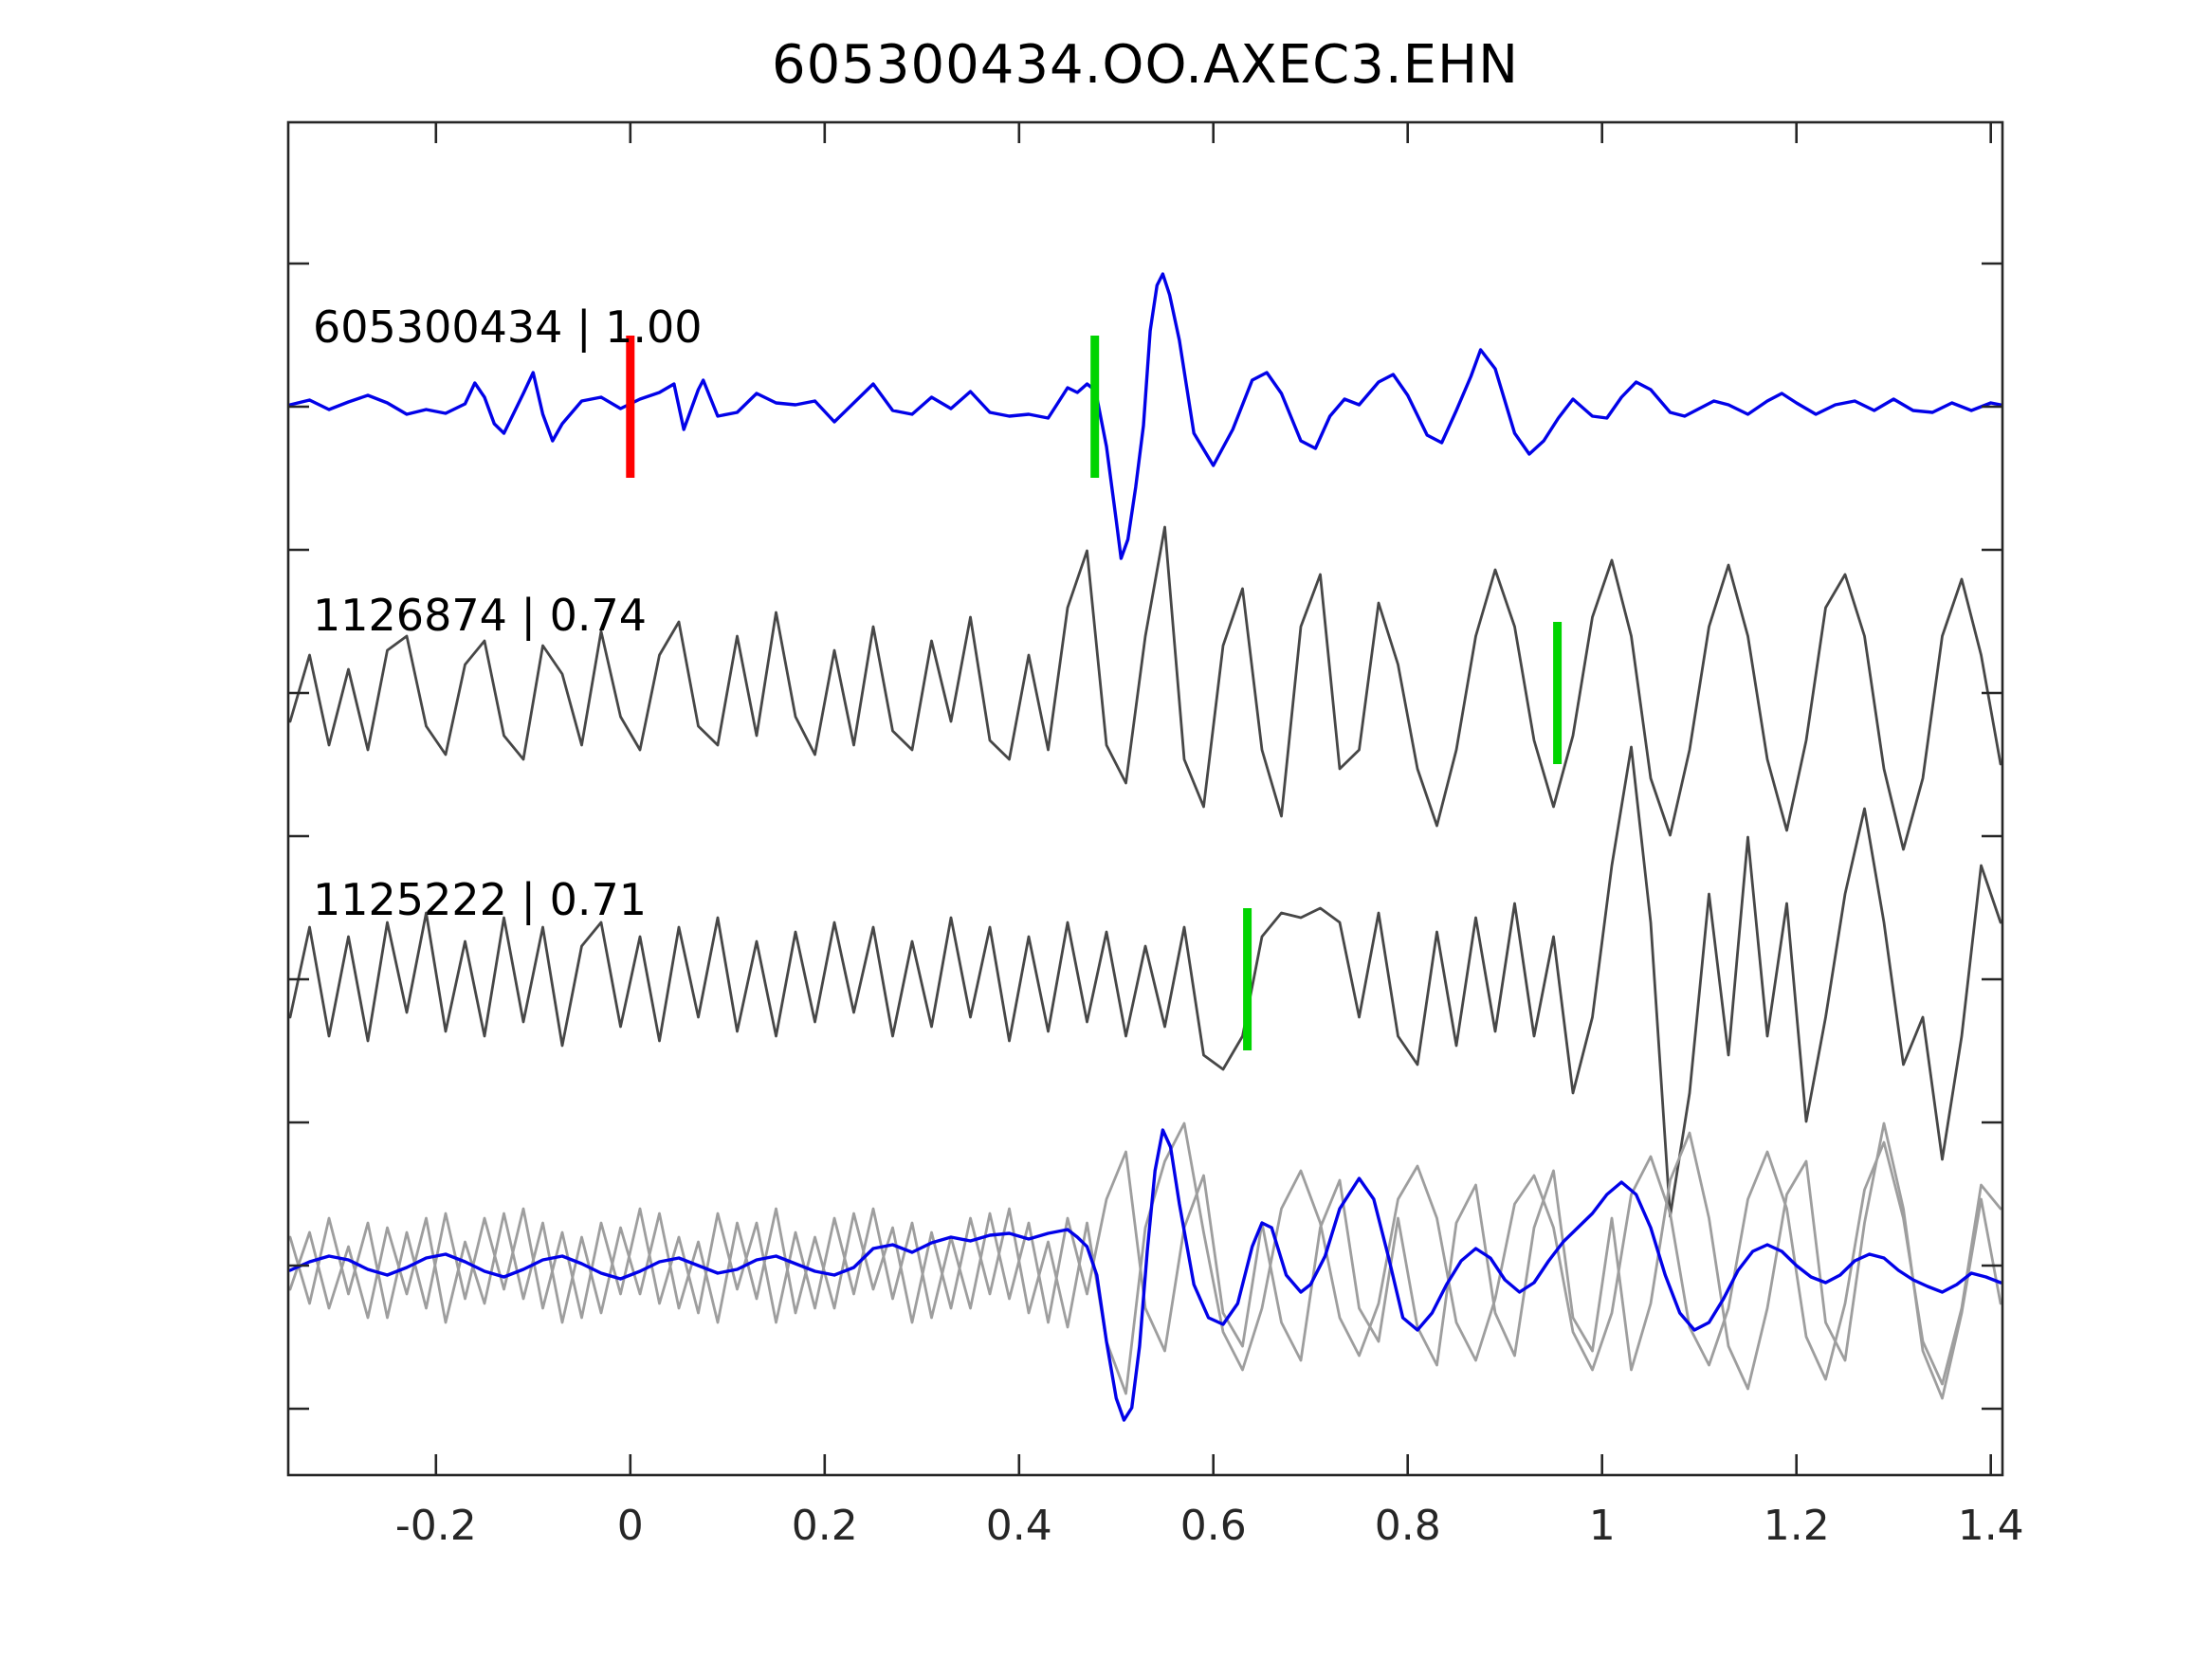 This screenshot has width=2212, height=1659. I want to click on pick-green-trace-3-marker, so click(1247, 979).